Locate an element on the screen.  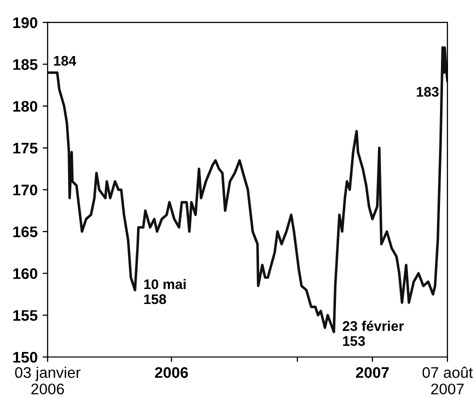
y-tick-label: 185 is located at coordinates (25, 64).